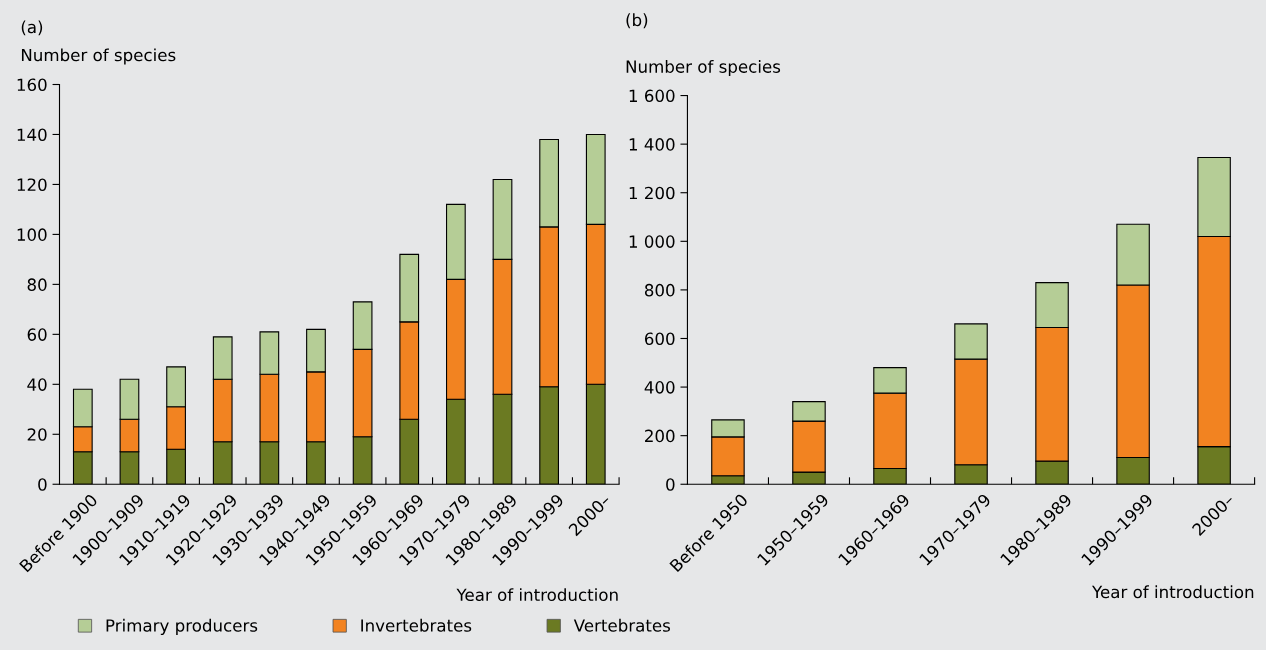  Describe the element at coordinates (182, 626) in the screenshot. I see `legend-label: Primary producers` at that location.